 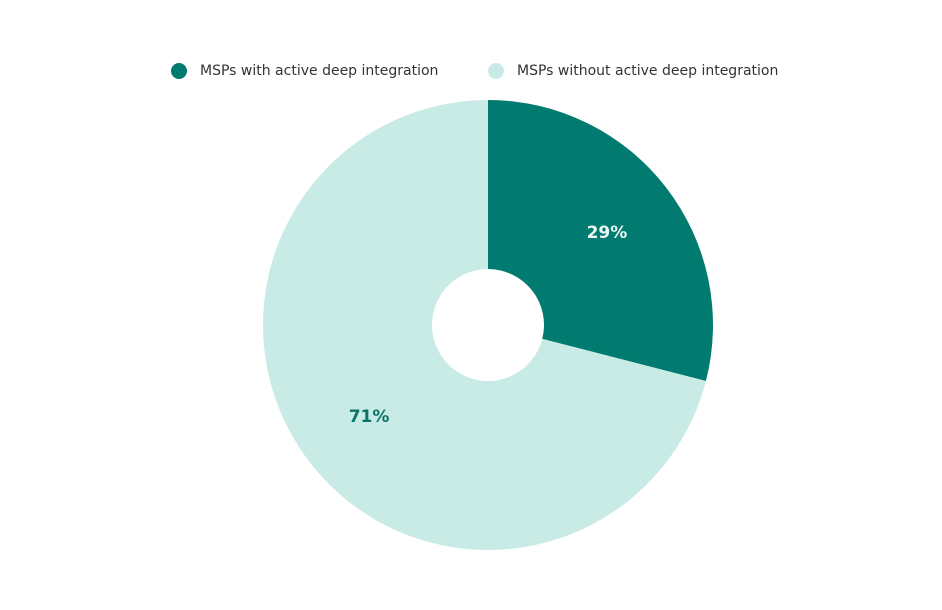 I want to click on legend-label-without-integration: MSPs without active deep integration, so click(x=648, y=71).